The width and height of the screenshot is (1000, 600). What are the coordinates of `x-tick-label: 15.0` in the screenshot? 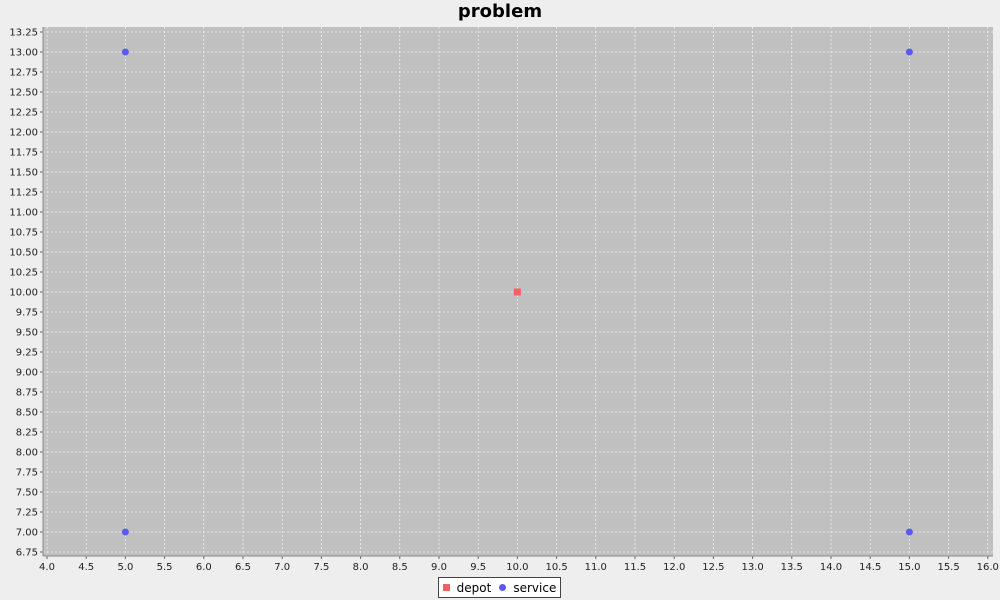 It's located at (909, 567).